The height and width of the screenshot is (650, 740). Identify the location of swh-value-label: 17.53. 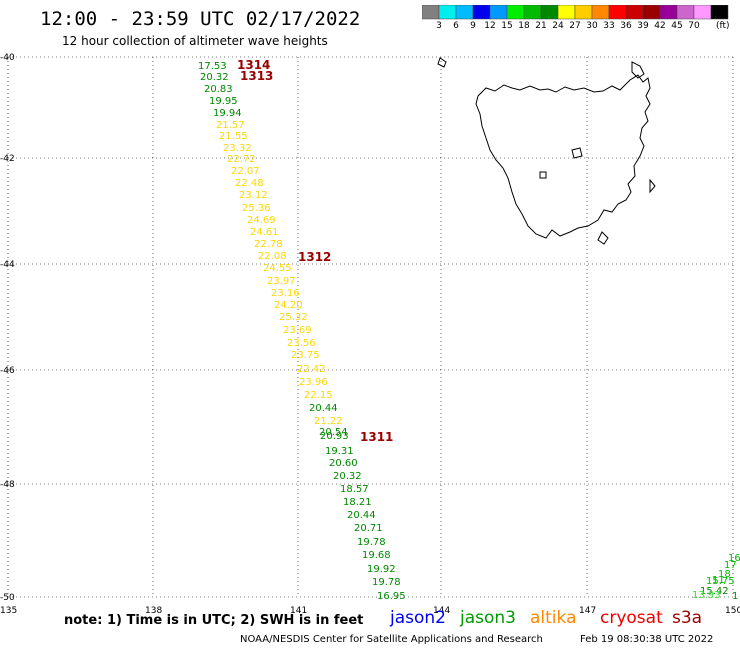
(212, 66).